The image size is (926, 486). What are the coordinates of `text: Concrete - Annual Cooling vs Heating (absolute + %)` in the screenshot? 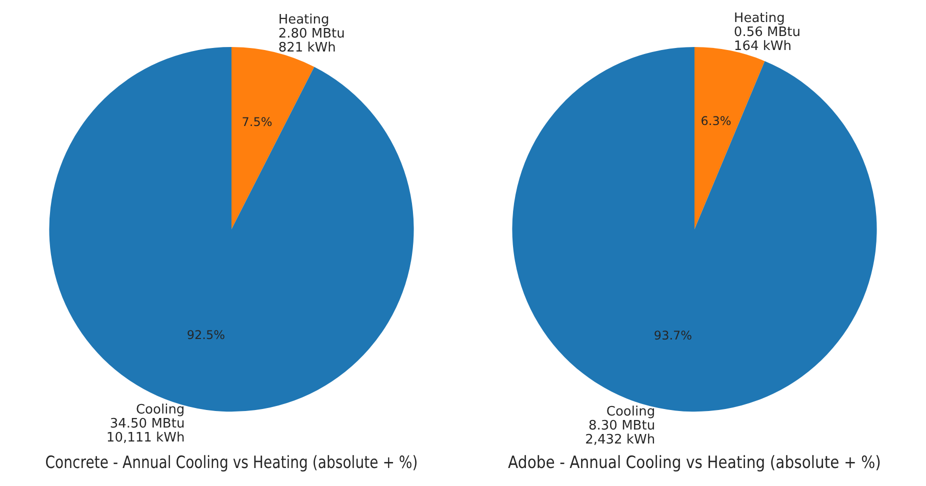 It's located at (231, 462).